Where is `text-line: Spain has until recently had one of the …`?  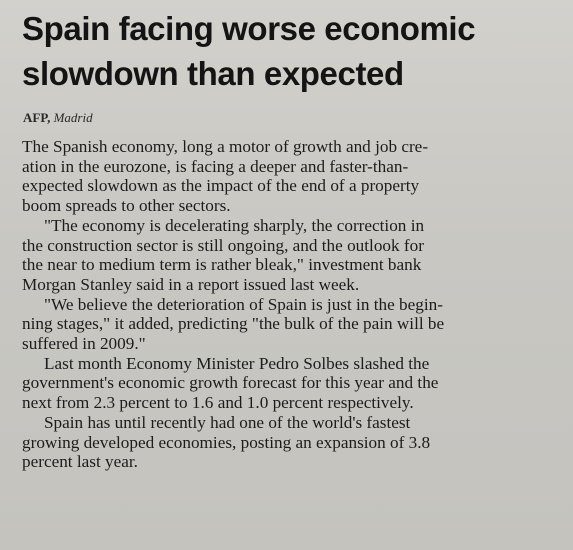
text-line: Spain has until recently had one of the … is located at coordinates (227, 422).